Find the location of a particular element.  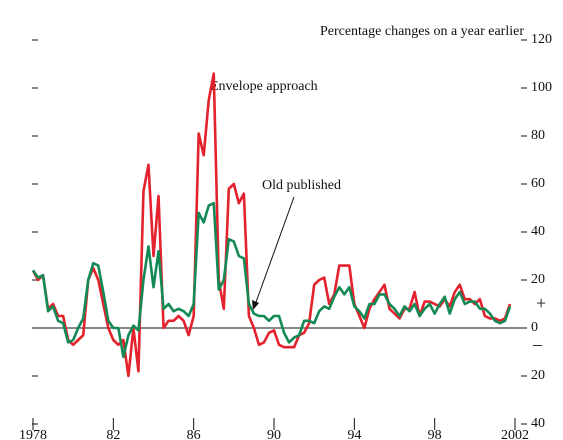

y-tick-label: 60 is located at coordinates (538, 183).